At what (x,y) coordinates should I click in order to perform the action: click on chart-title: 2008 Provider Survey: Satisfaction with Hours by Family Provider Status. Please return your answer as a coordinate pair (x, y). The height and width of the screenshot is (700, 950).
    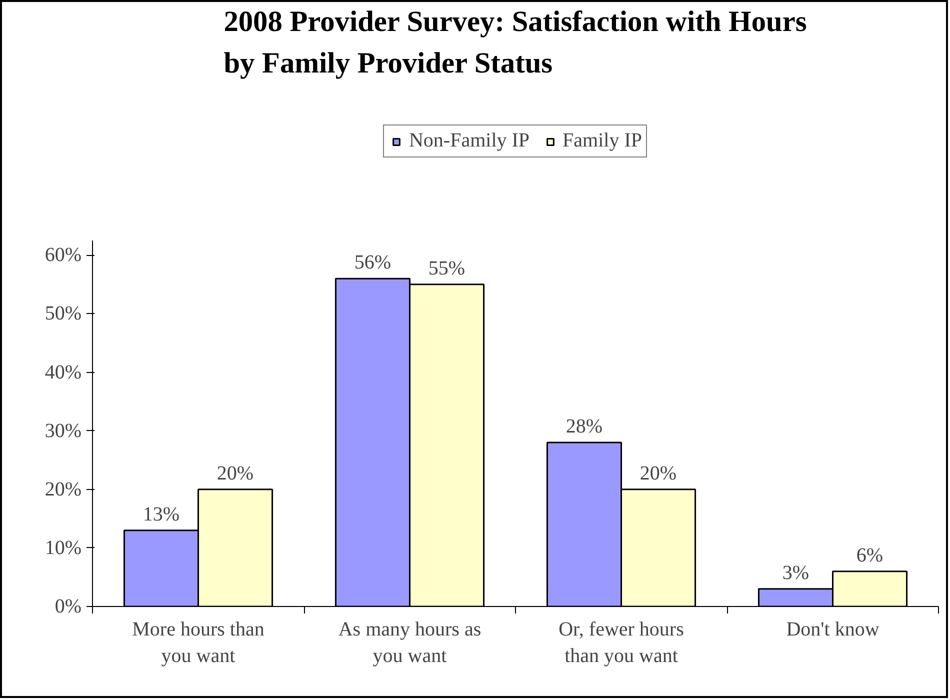
    Looking at the image, I should click on (515, 43).